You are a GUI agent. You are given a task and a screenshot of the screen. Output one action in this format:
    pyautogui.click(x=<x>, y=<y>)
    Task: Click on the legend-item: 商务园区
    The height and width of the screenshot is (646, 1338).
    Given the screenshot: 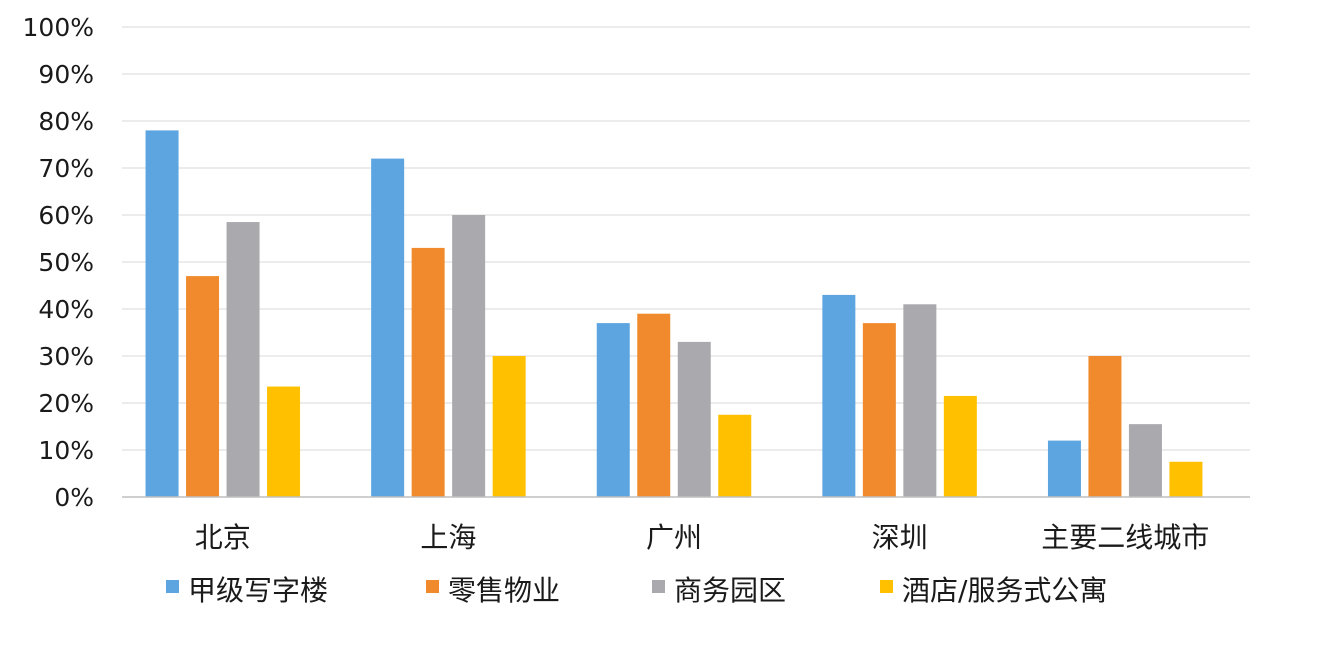 What is the action you would take?
    pyautogui.click(x=719, y=590)
    